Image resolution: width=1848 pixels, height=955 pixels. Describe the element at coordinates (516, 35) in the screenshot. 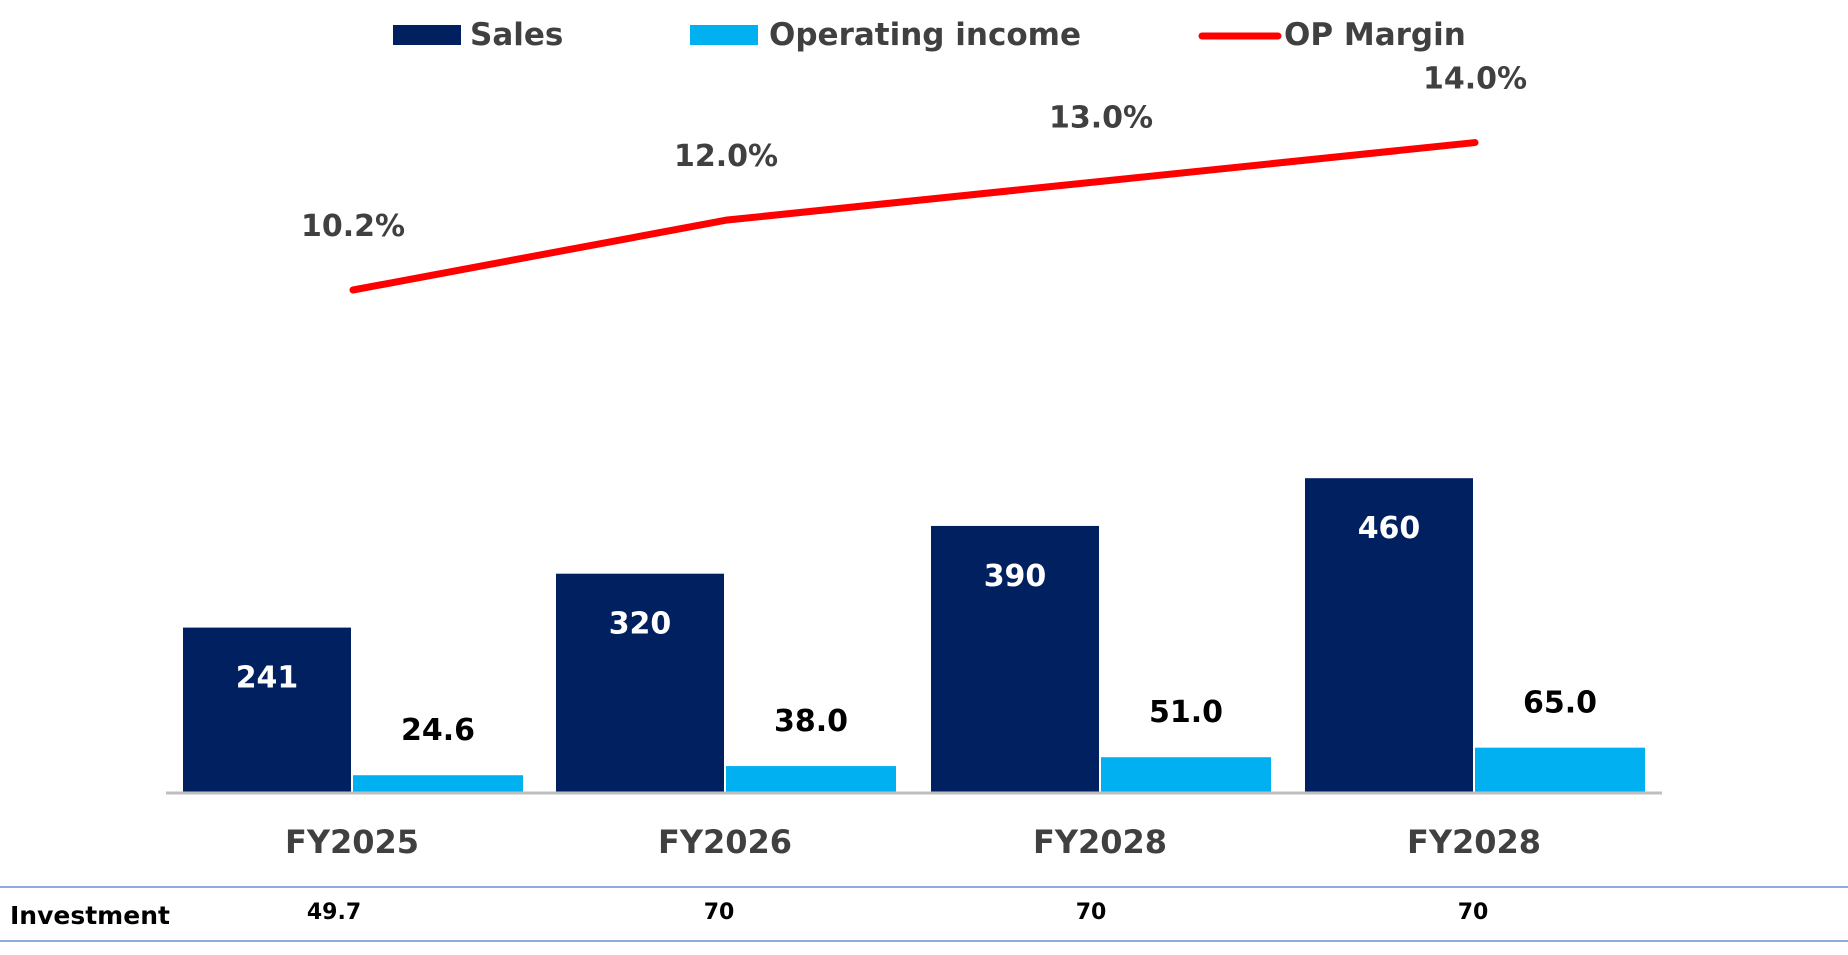

I see `legend-label: Sales` at that location.